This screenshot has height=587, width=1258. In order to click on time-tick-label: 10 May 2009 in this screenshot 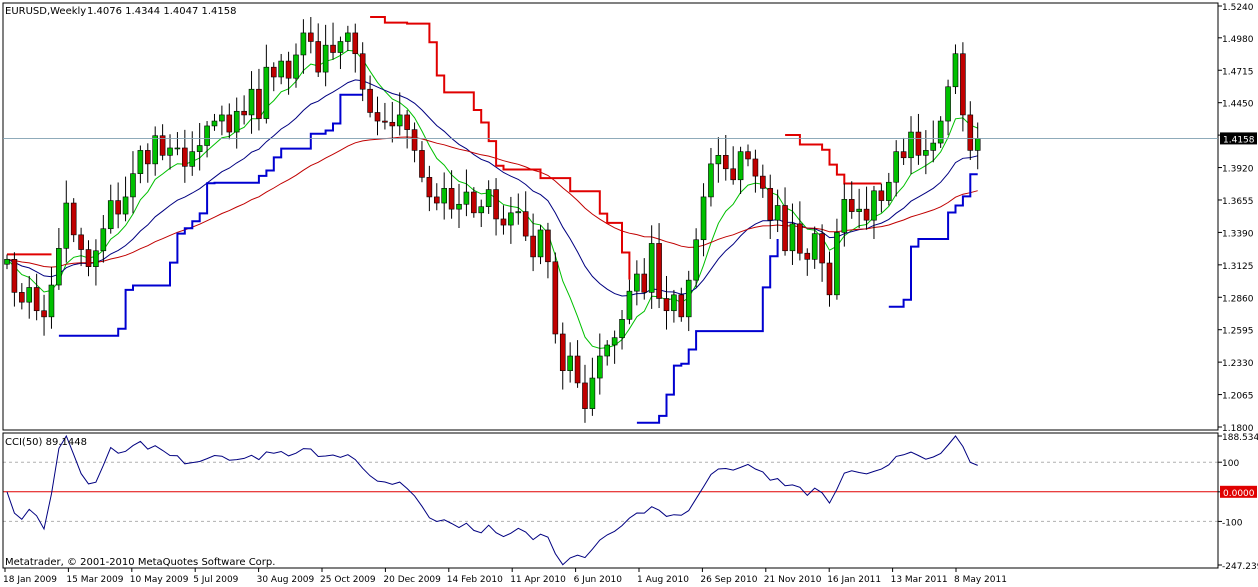, I will do `click(159, 580)`.